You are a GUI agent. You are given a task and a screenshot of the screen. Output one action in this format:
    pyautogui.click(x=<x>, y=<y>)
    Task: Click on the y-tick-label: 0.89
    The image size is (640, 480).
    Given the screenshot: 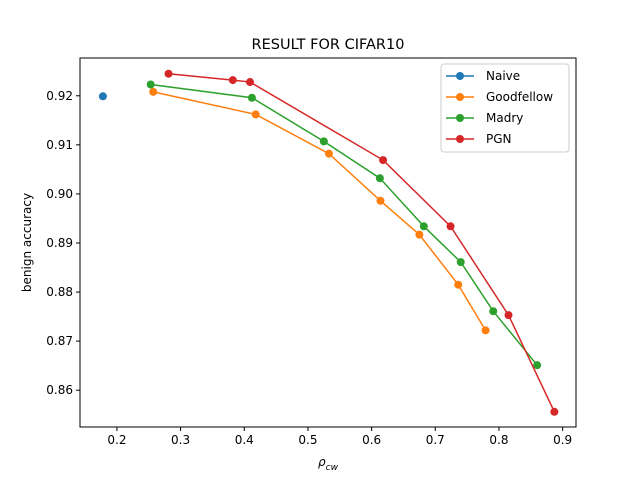 What is the action you would take?
    pyautogui.click(x=59, y=243)
    